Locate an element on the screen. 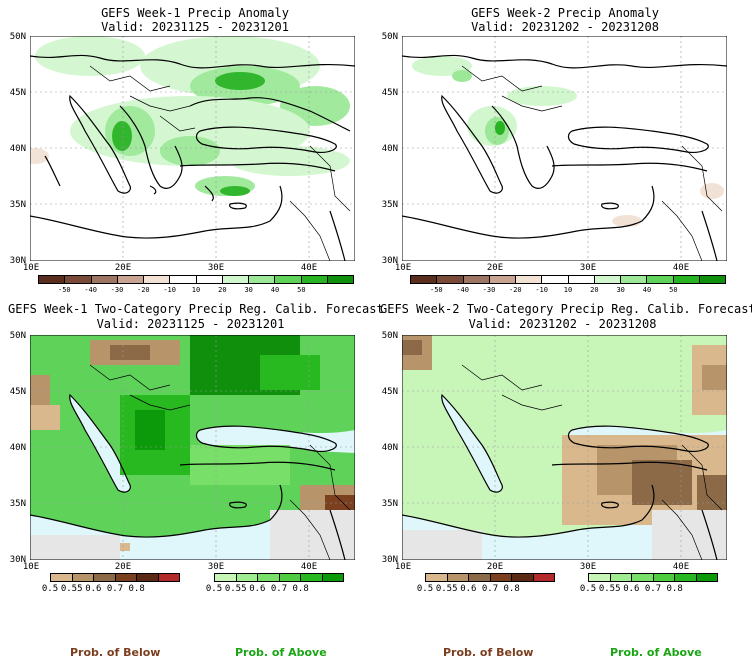  panel2-lat-30: 30N is located at coordinates (389, 261).